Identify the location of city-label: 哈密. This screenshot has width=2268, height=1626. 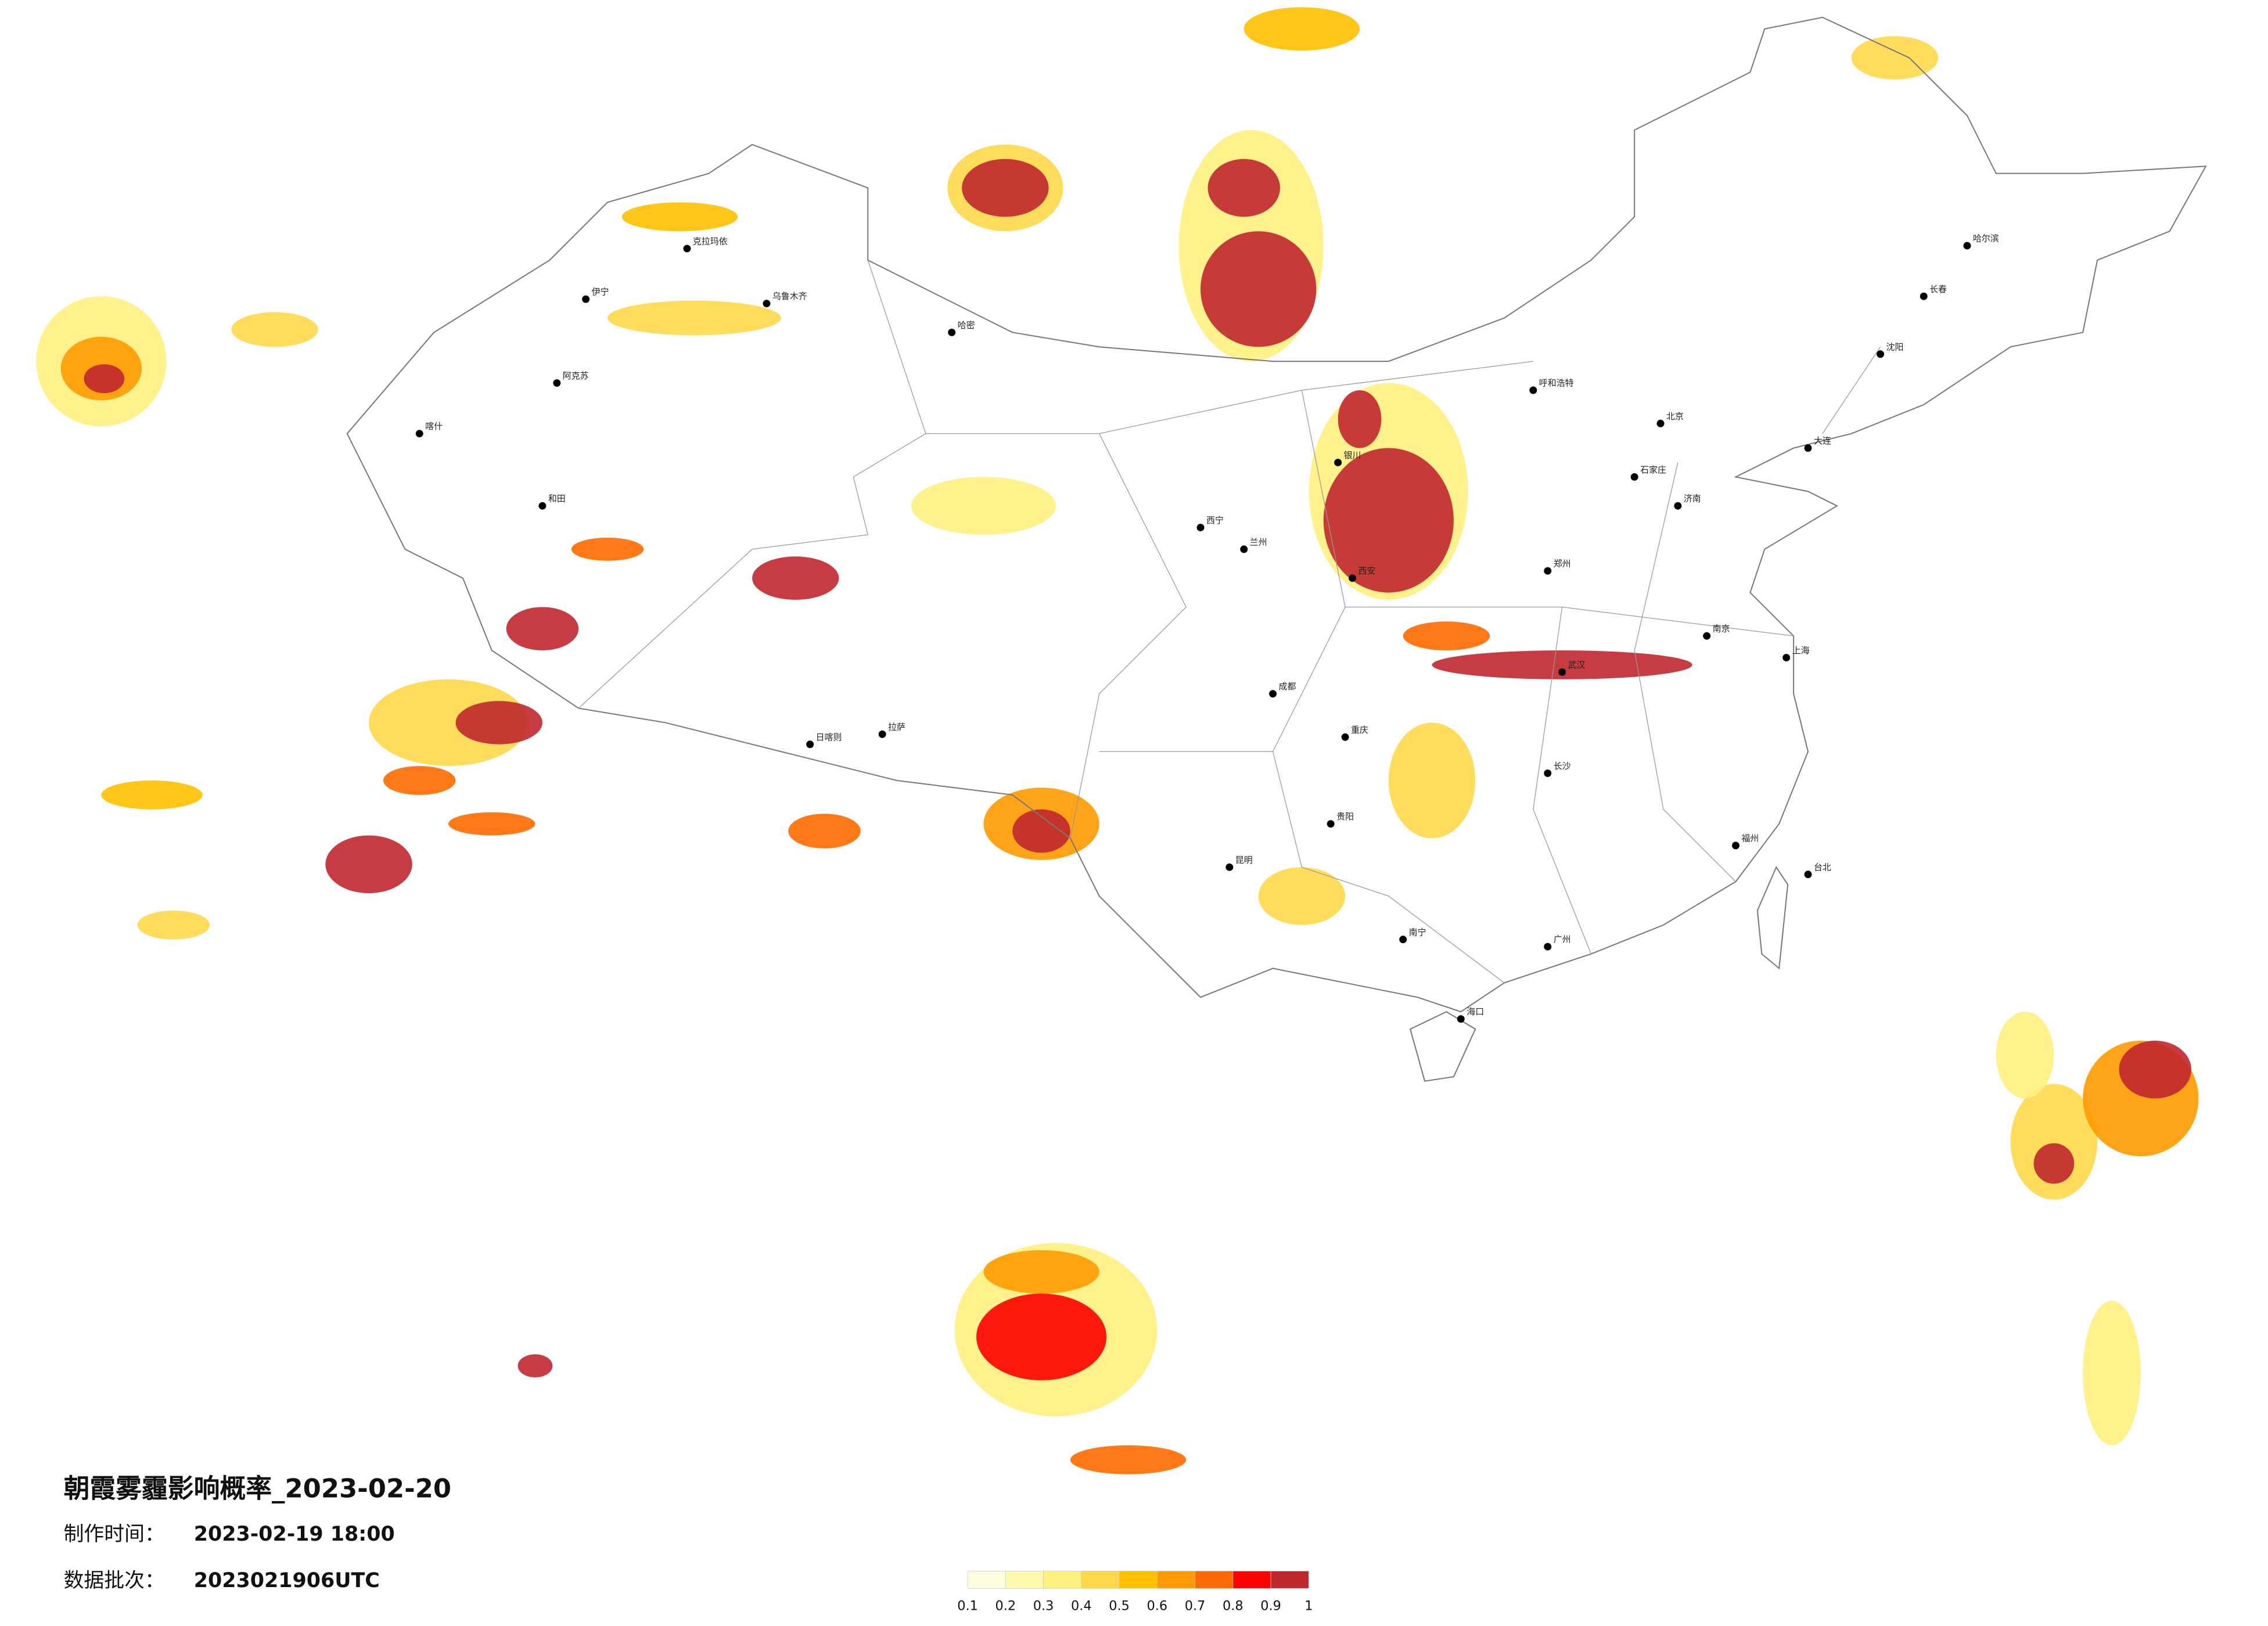
(966, 325).